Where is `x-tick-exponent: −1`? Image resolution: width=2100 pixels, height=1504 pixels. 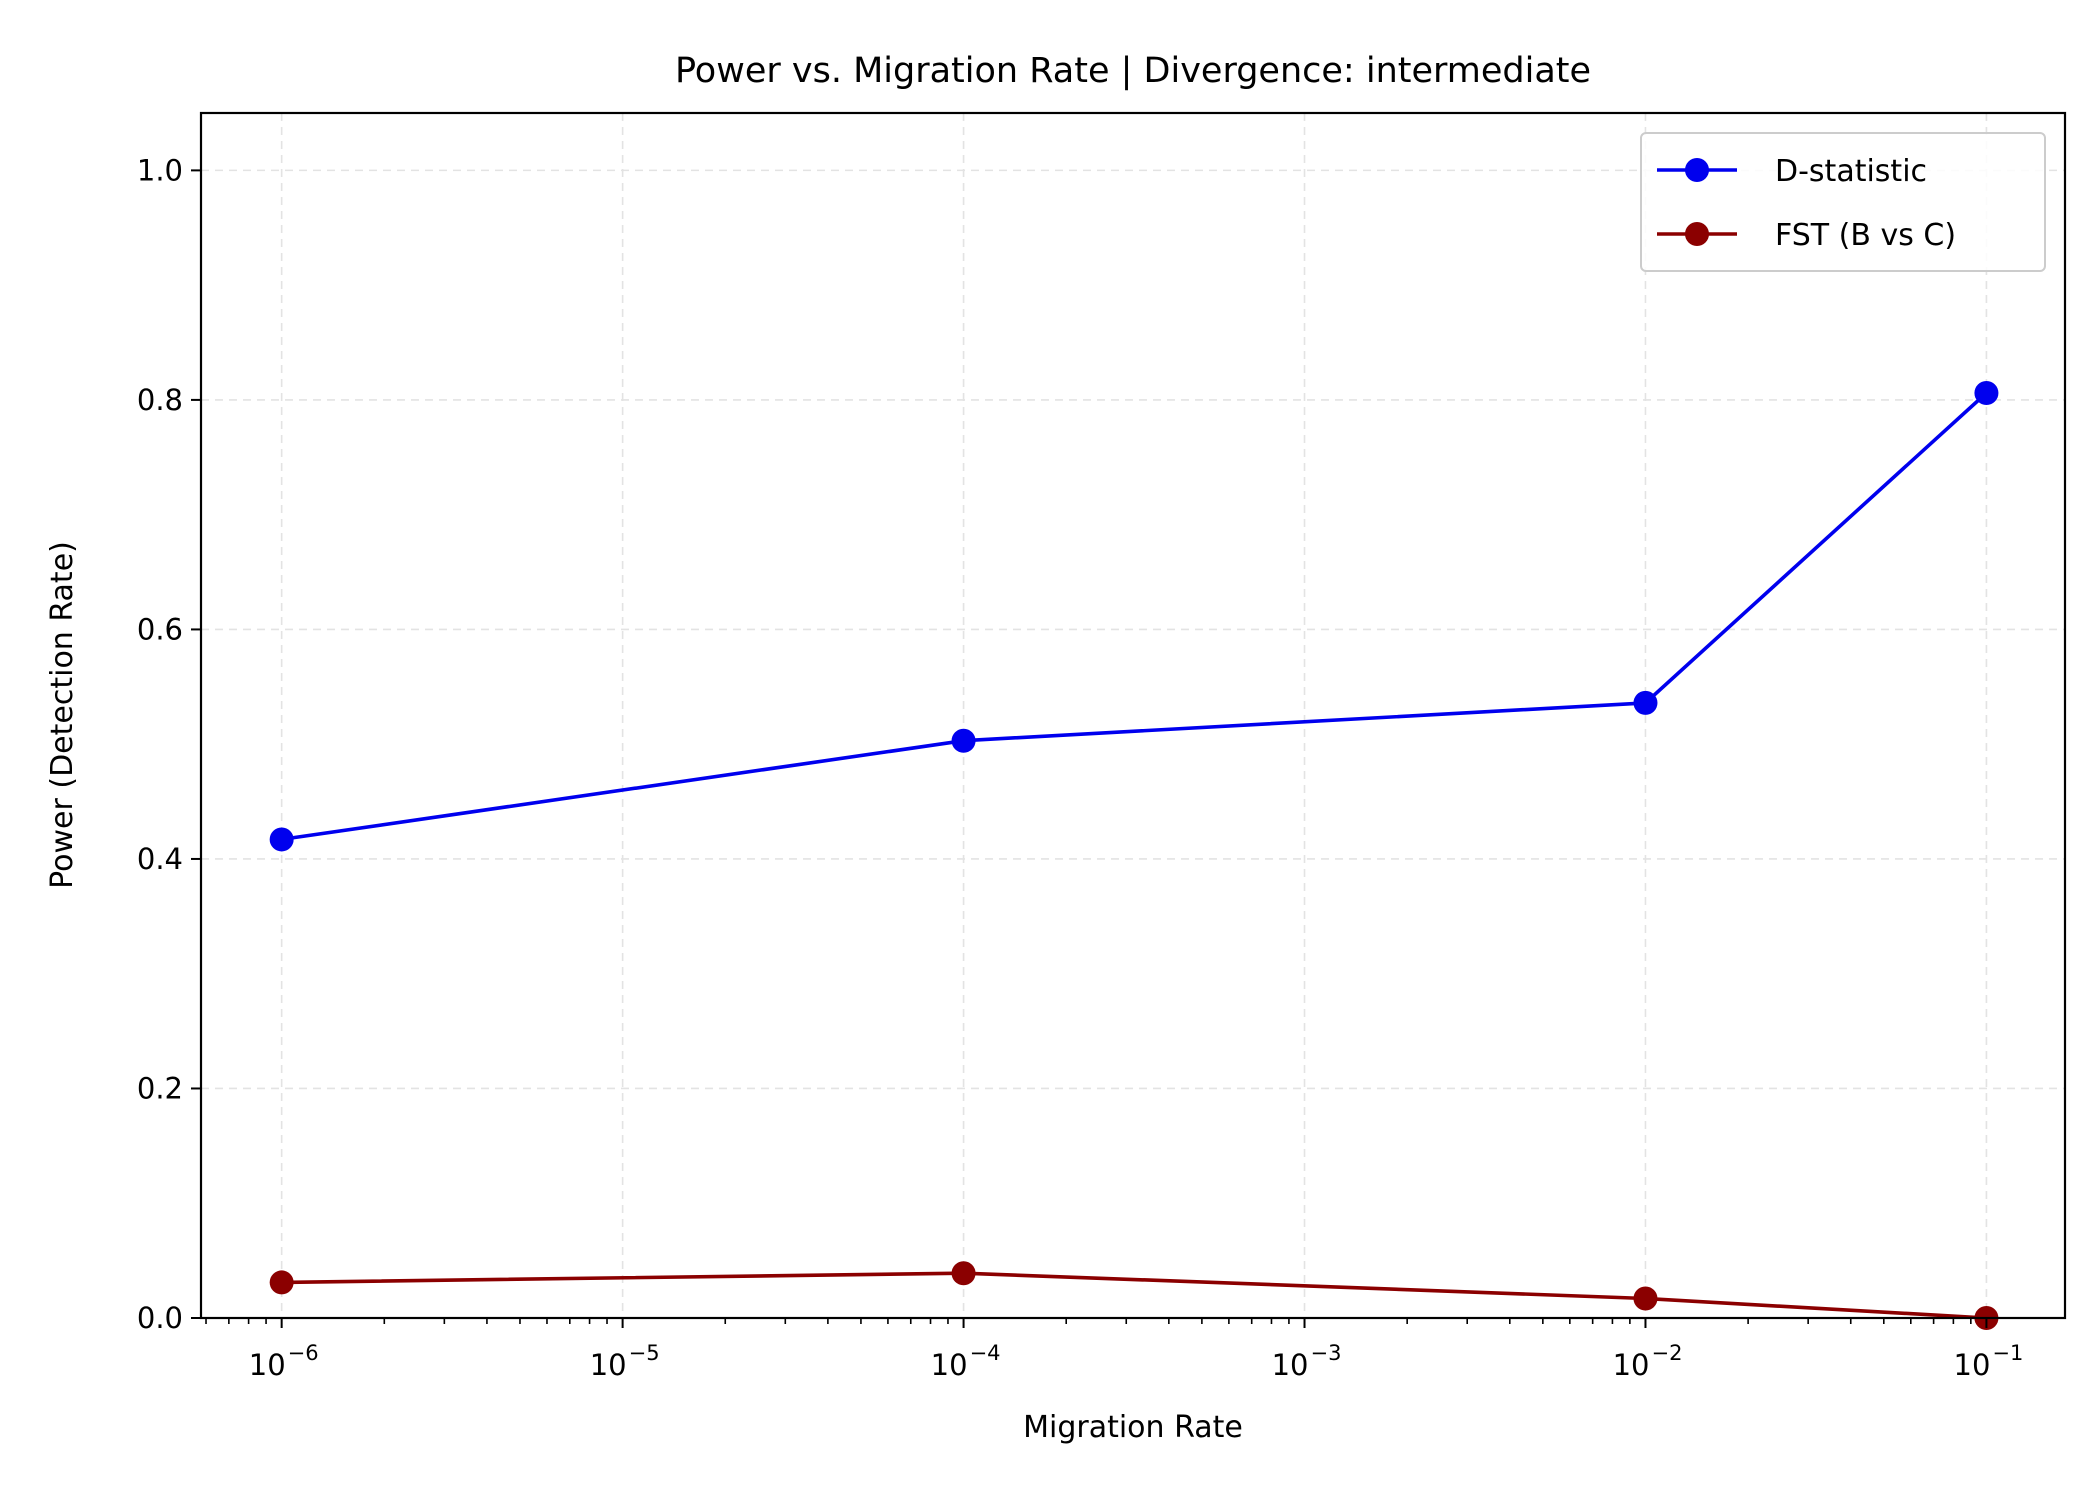
x-tick-exponent: −1 is located at coordinates (2007, 1353).